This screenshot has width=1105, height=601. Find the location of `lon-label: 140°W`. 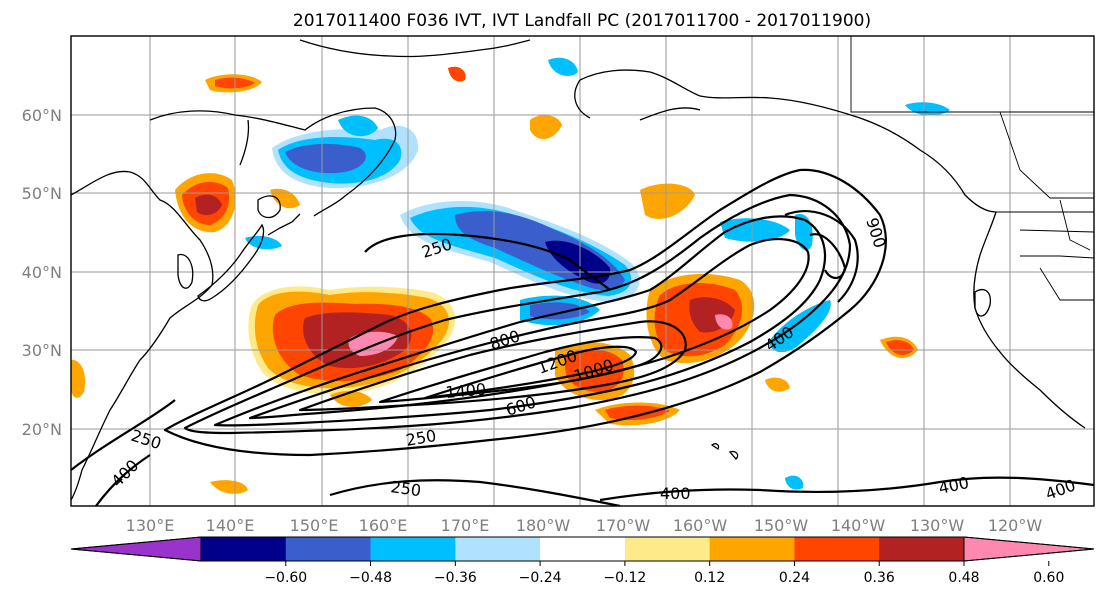

lon-label: 140°W is located at coordinates (858, 525).